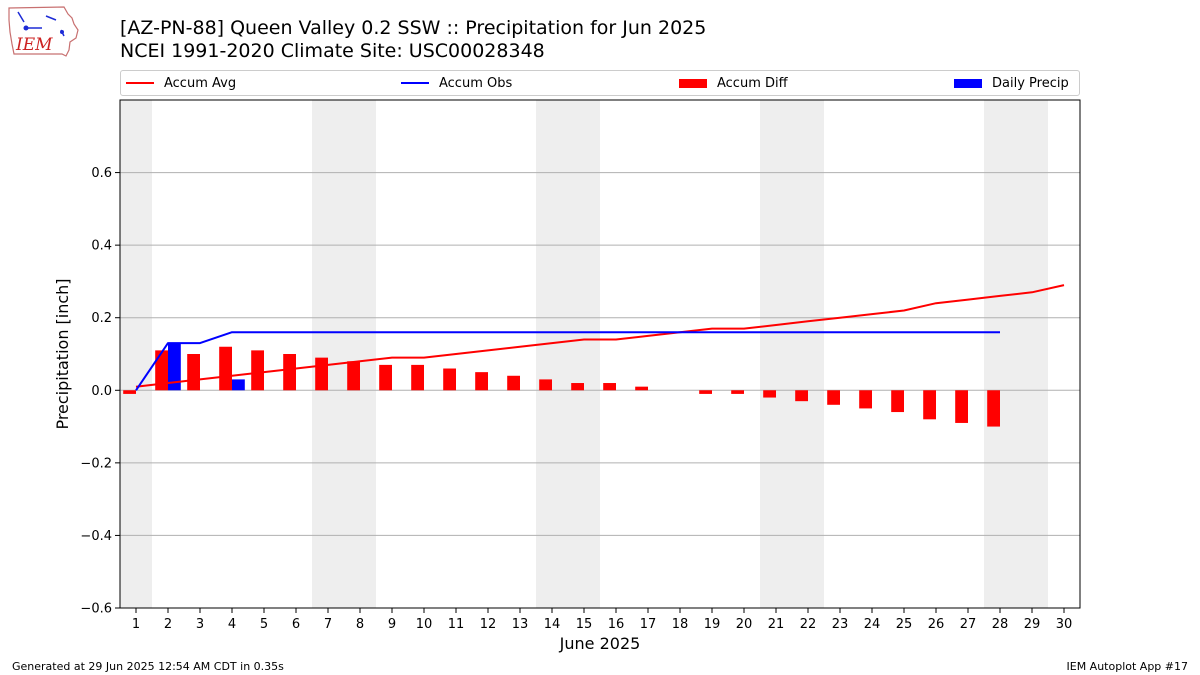  What do you see at coordinates (744, 624) in the screenshot?
I see `x-tick-label: 20` at bounding box center [744, 624].